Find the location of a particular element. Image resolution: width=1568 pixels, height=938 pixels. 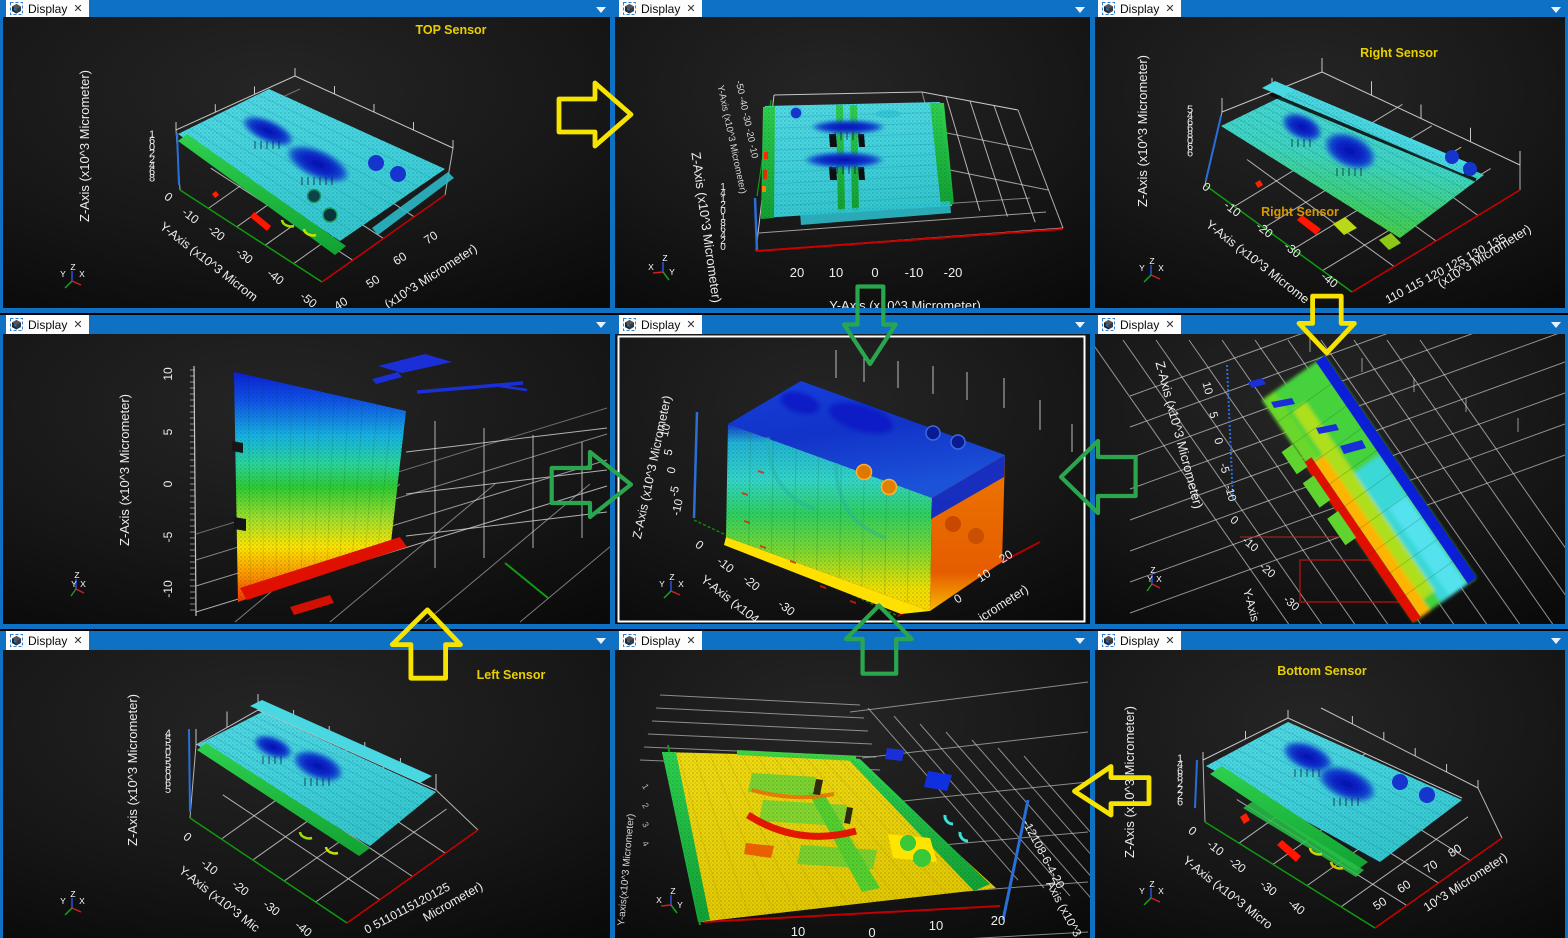

svg-text: Bottom Sensor is located at coordinates (1322, 671).